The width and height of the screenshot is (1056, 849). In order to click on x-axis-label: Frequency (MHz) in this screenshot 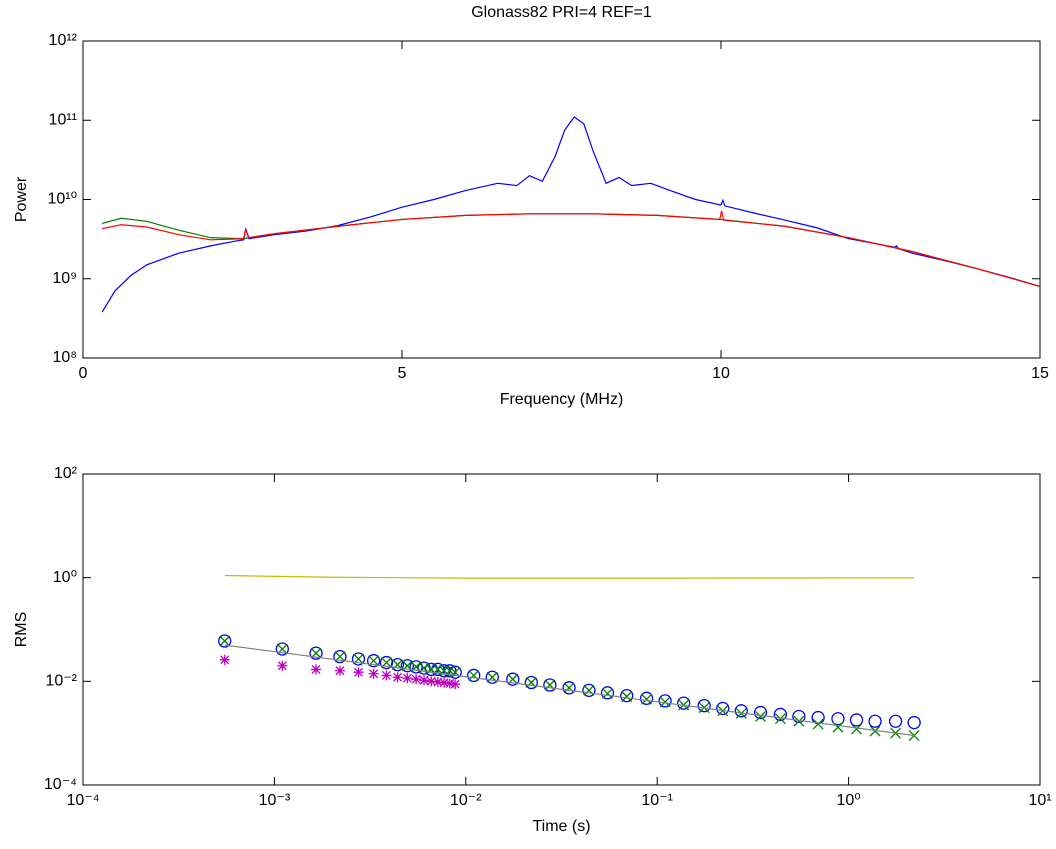, I will do `click(562, 399)`.